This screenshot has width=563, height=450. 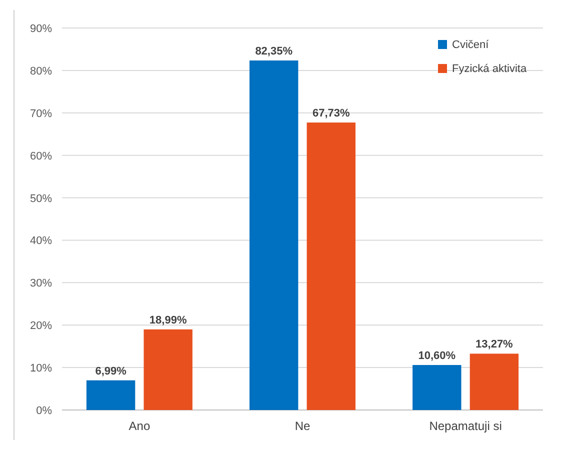 What do you see at coordinates (495, 344) in the screenshot?
I see `data-label: 13,27%` at bounding box center [495, 344].